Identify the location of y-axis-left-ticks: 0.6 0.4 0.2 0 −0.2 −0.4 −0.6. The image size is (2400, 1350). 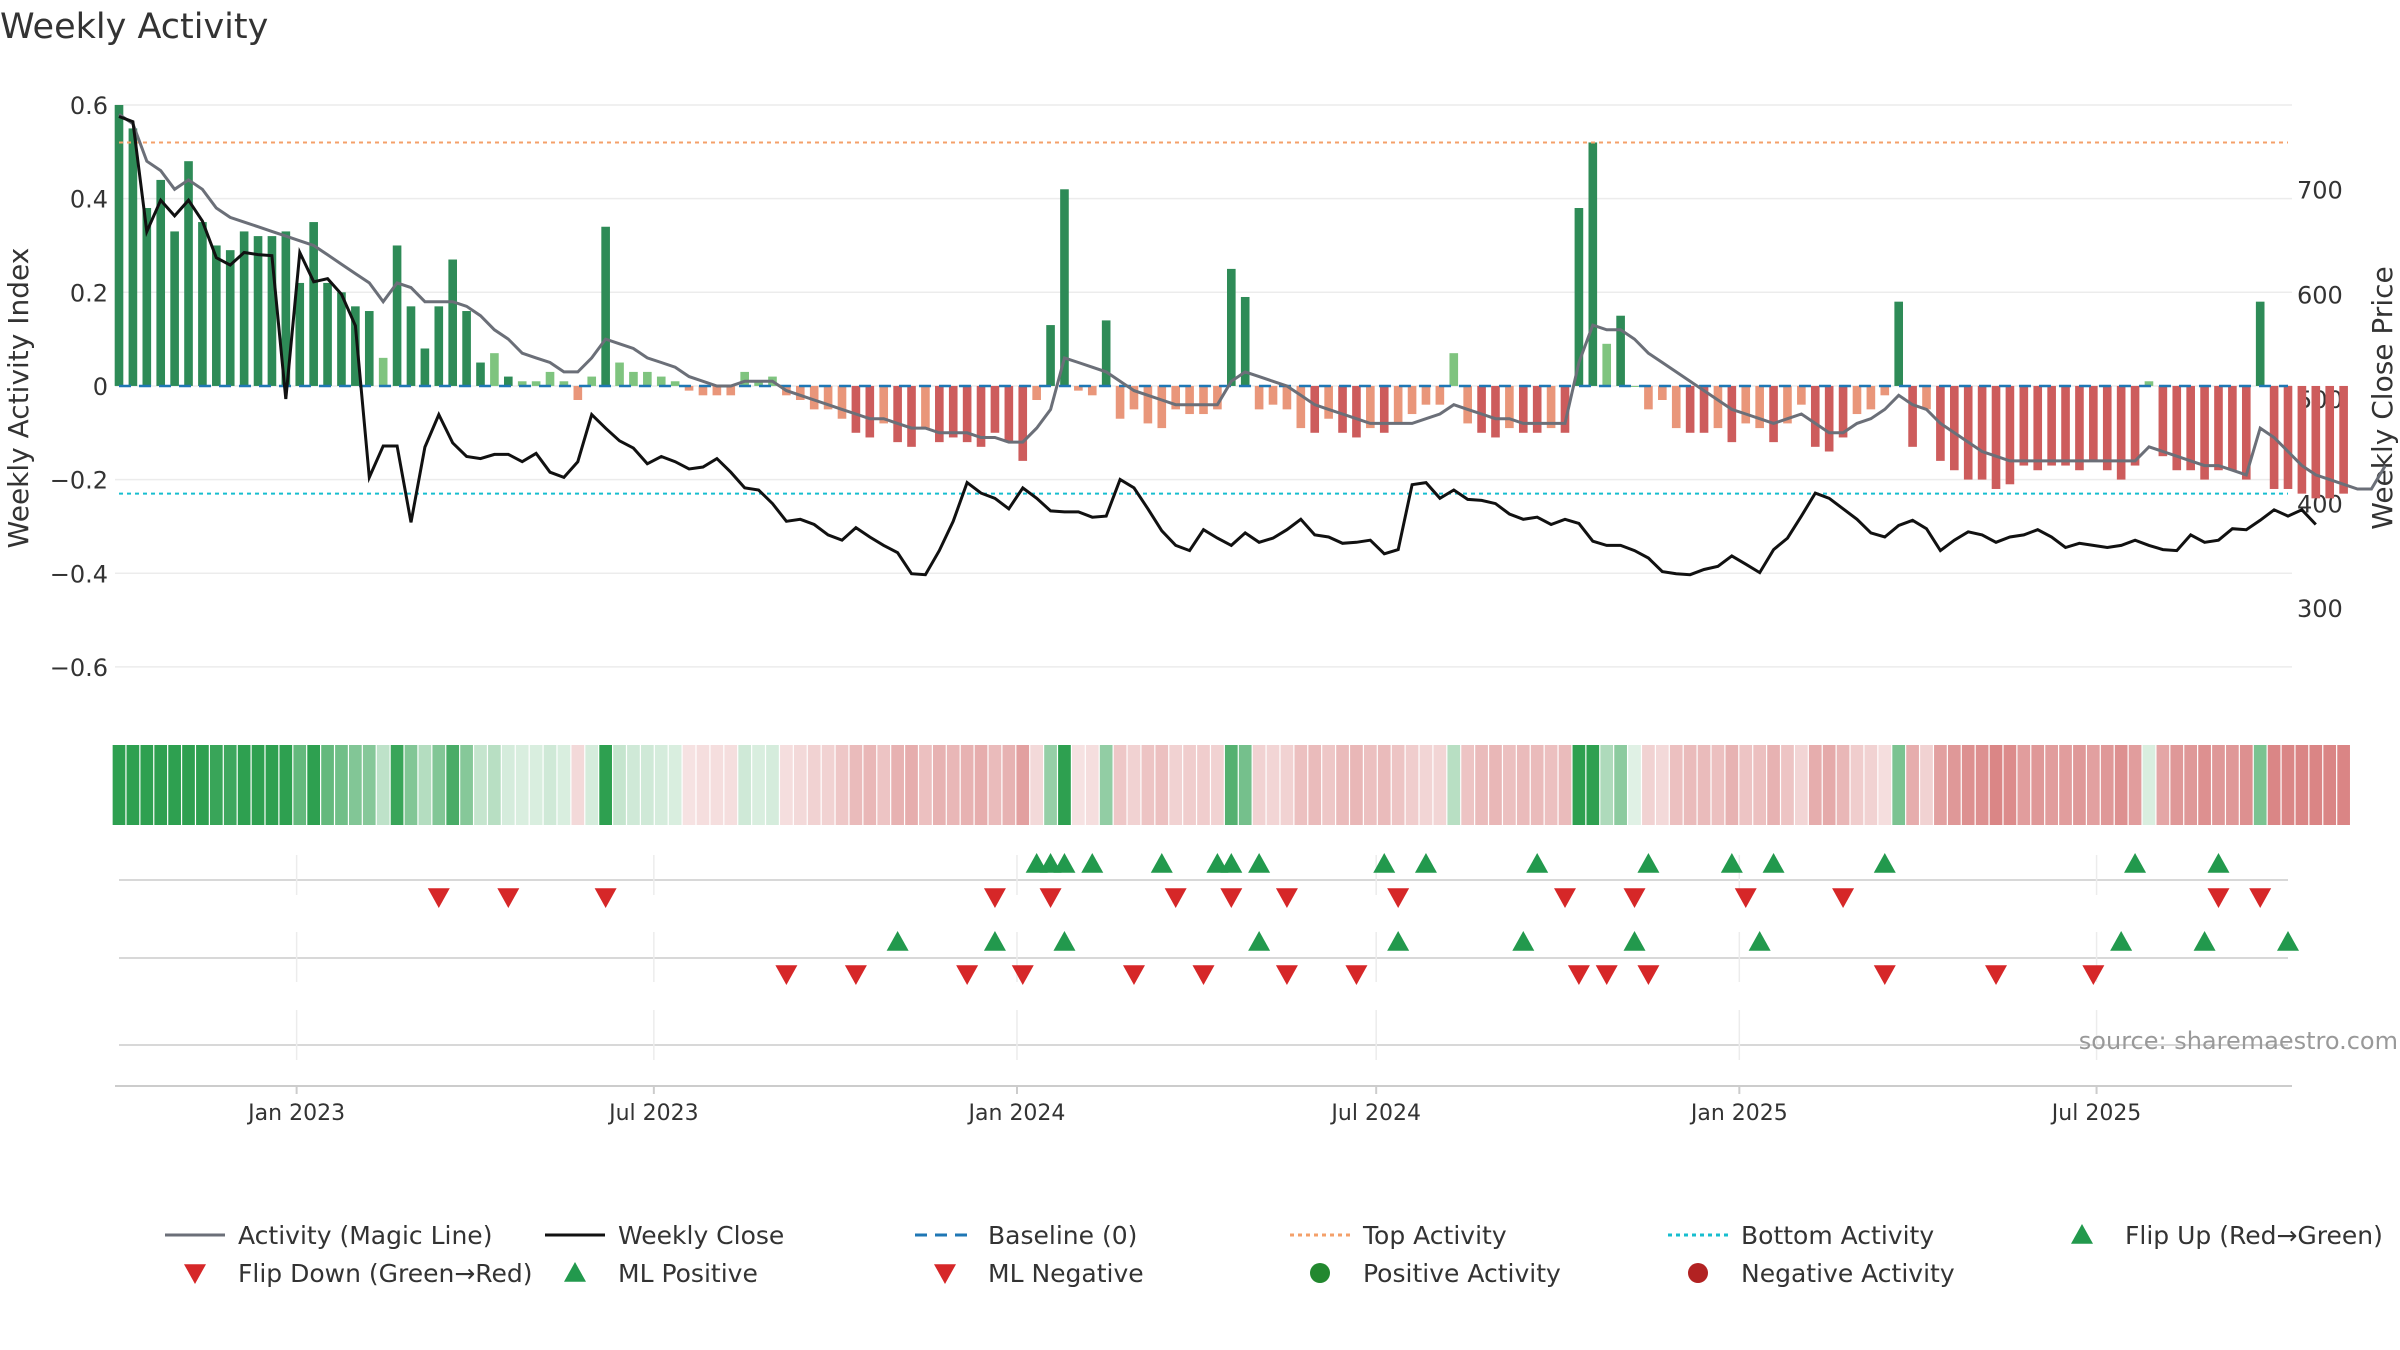
(79, 387).